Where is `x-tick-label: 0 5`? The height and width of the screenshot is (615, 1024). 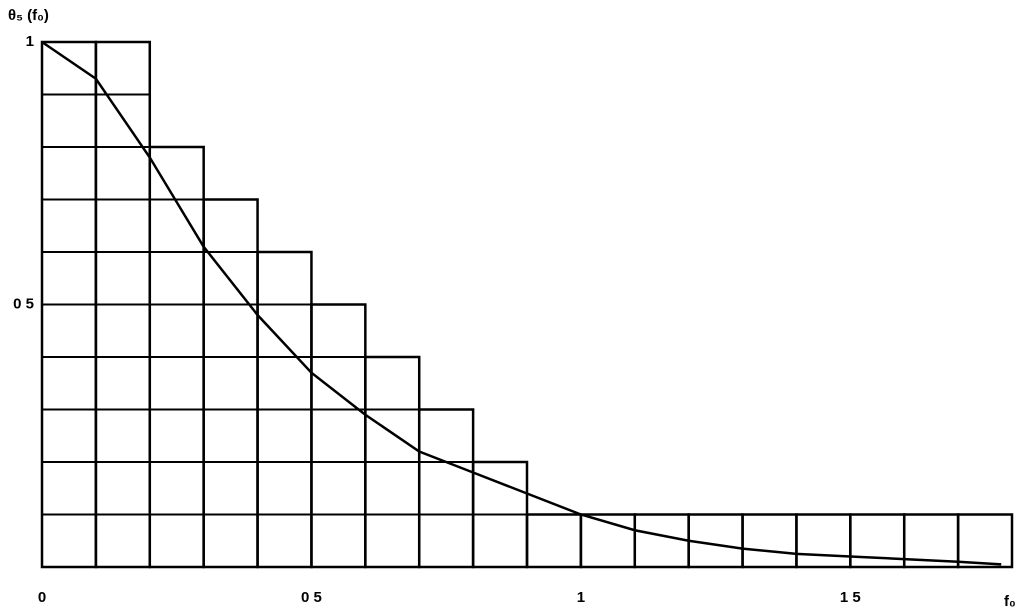
x-tick-label: 0 5 is located at coordinates (311, 597).